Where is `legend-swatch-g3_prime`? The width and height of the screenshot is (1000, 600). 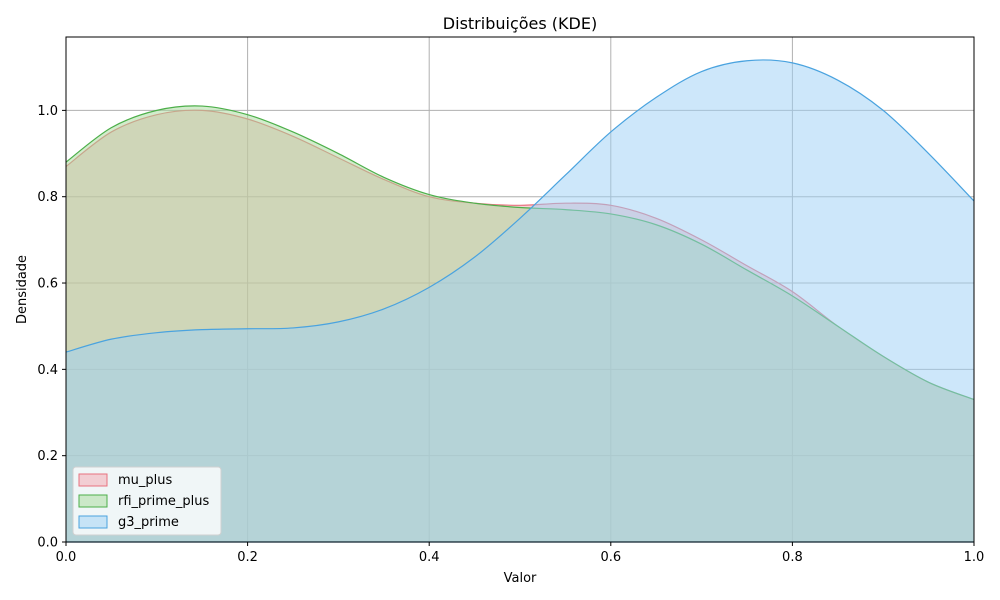
legend-swatch-g3_prime is located at coordinates (93, 522).